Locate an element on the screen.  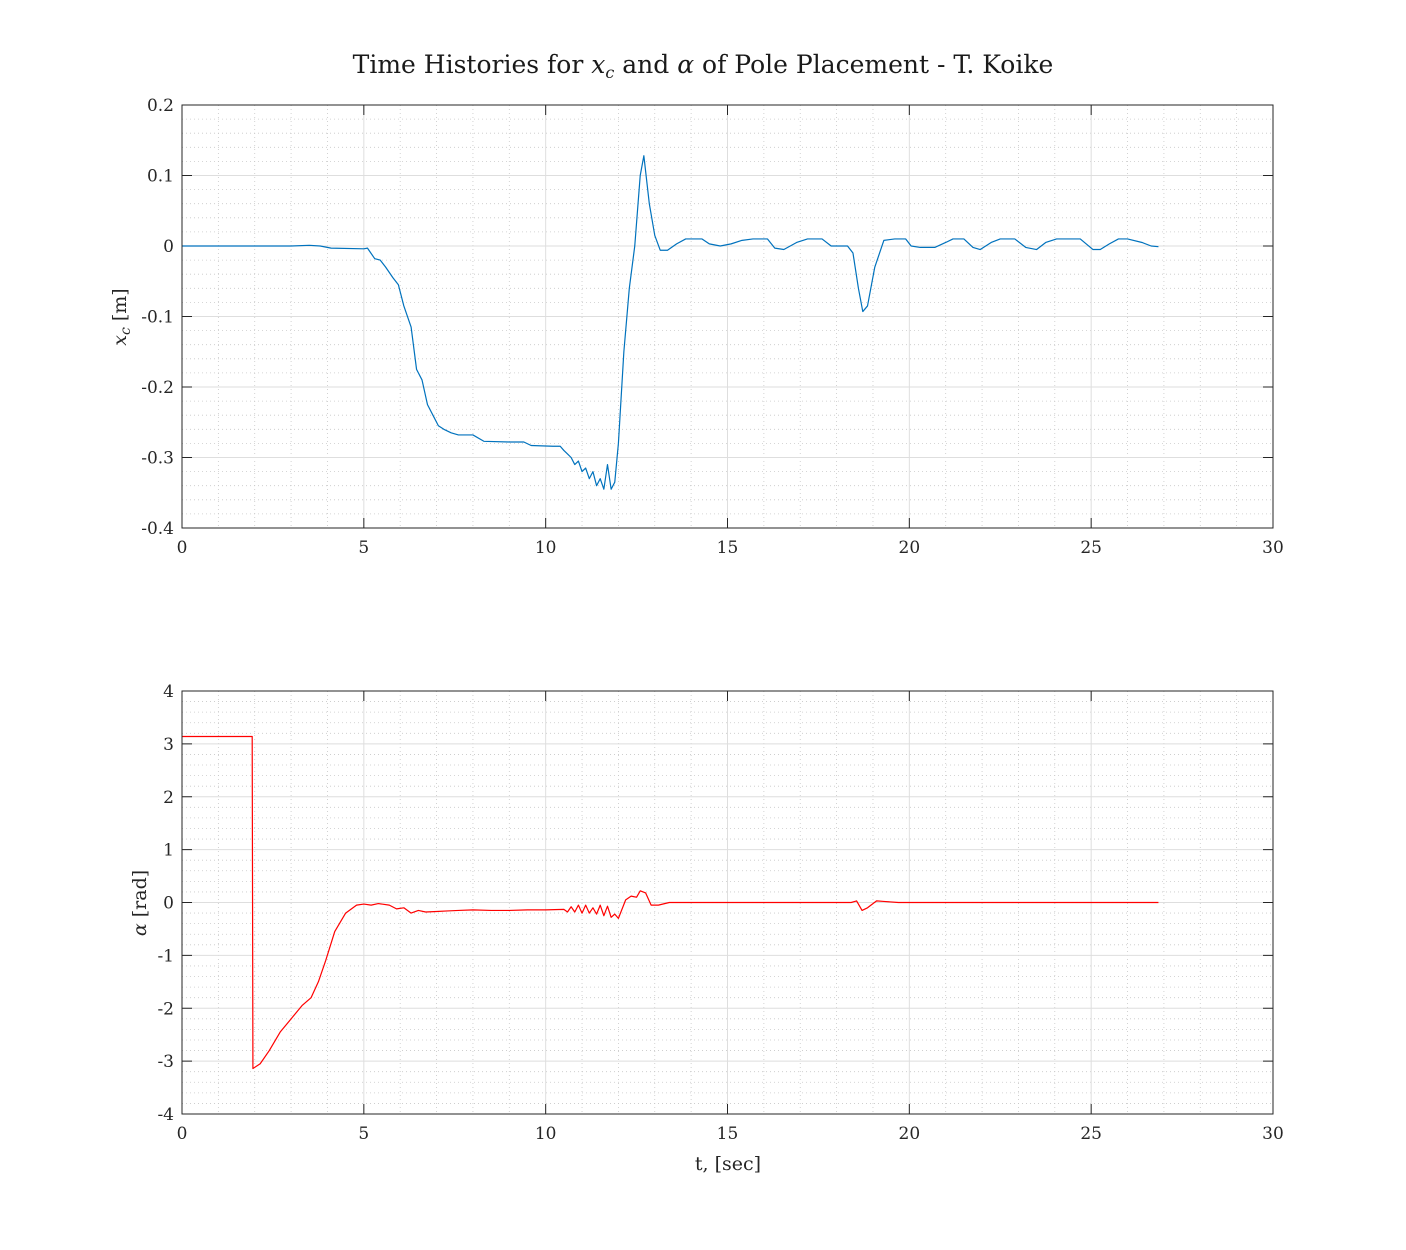
y-tick-label: -1 is located at coordinates (165, 956).